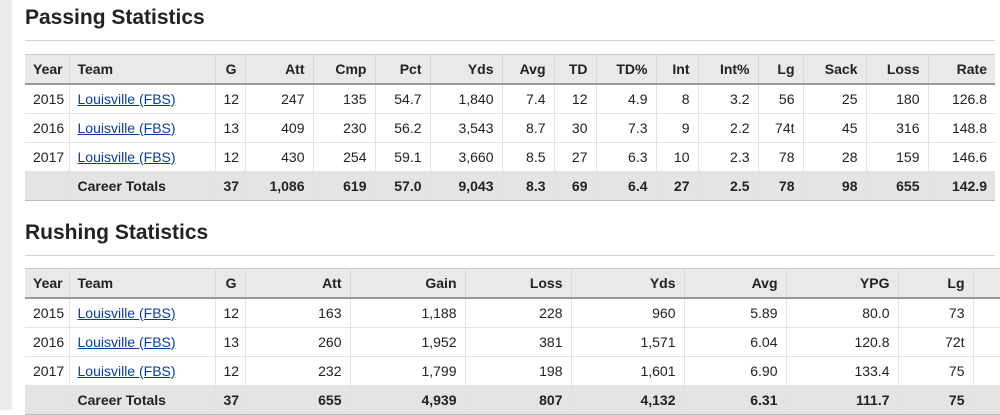 The width and height of the screenshot is (1000, 415). Describe the element at coordinates (408, 313) in the screenshot. I see `cell-gain: 1,188` at that location.